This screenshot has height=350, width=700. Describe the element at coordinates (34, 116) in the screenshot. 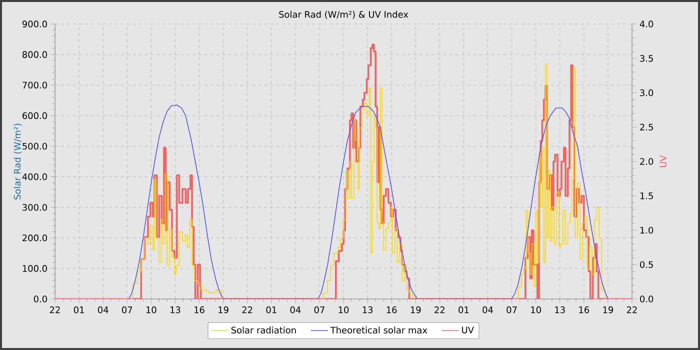

I see `y-tick-label: 600.0` at that location.